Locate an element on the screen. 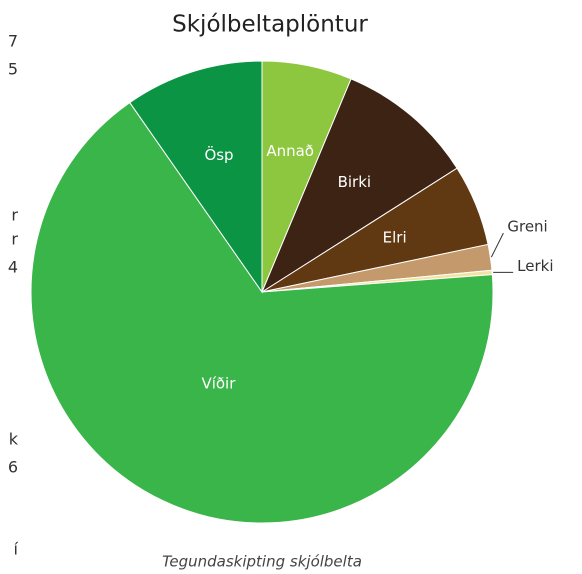 This screenshot has height=574, width=582. cut-off-text: 7 is located at coordinates (13, 41).